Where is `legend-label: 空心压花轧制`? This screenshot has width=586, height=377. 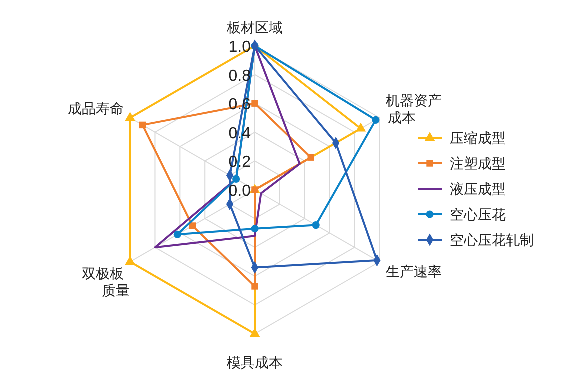 legend-label: 空心压花轧制 is located at coordinates (492, 241).